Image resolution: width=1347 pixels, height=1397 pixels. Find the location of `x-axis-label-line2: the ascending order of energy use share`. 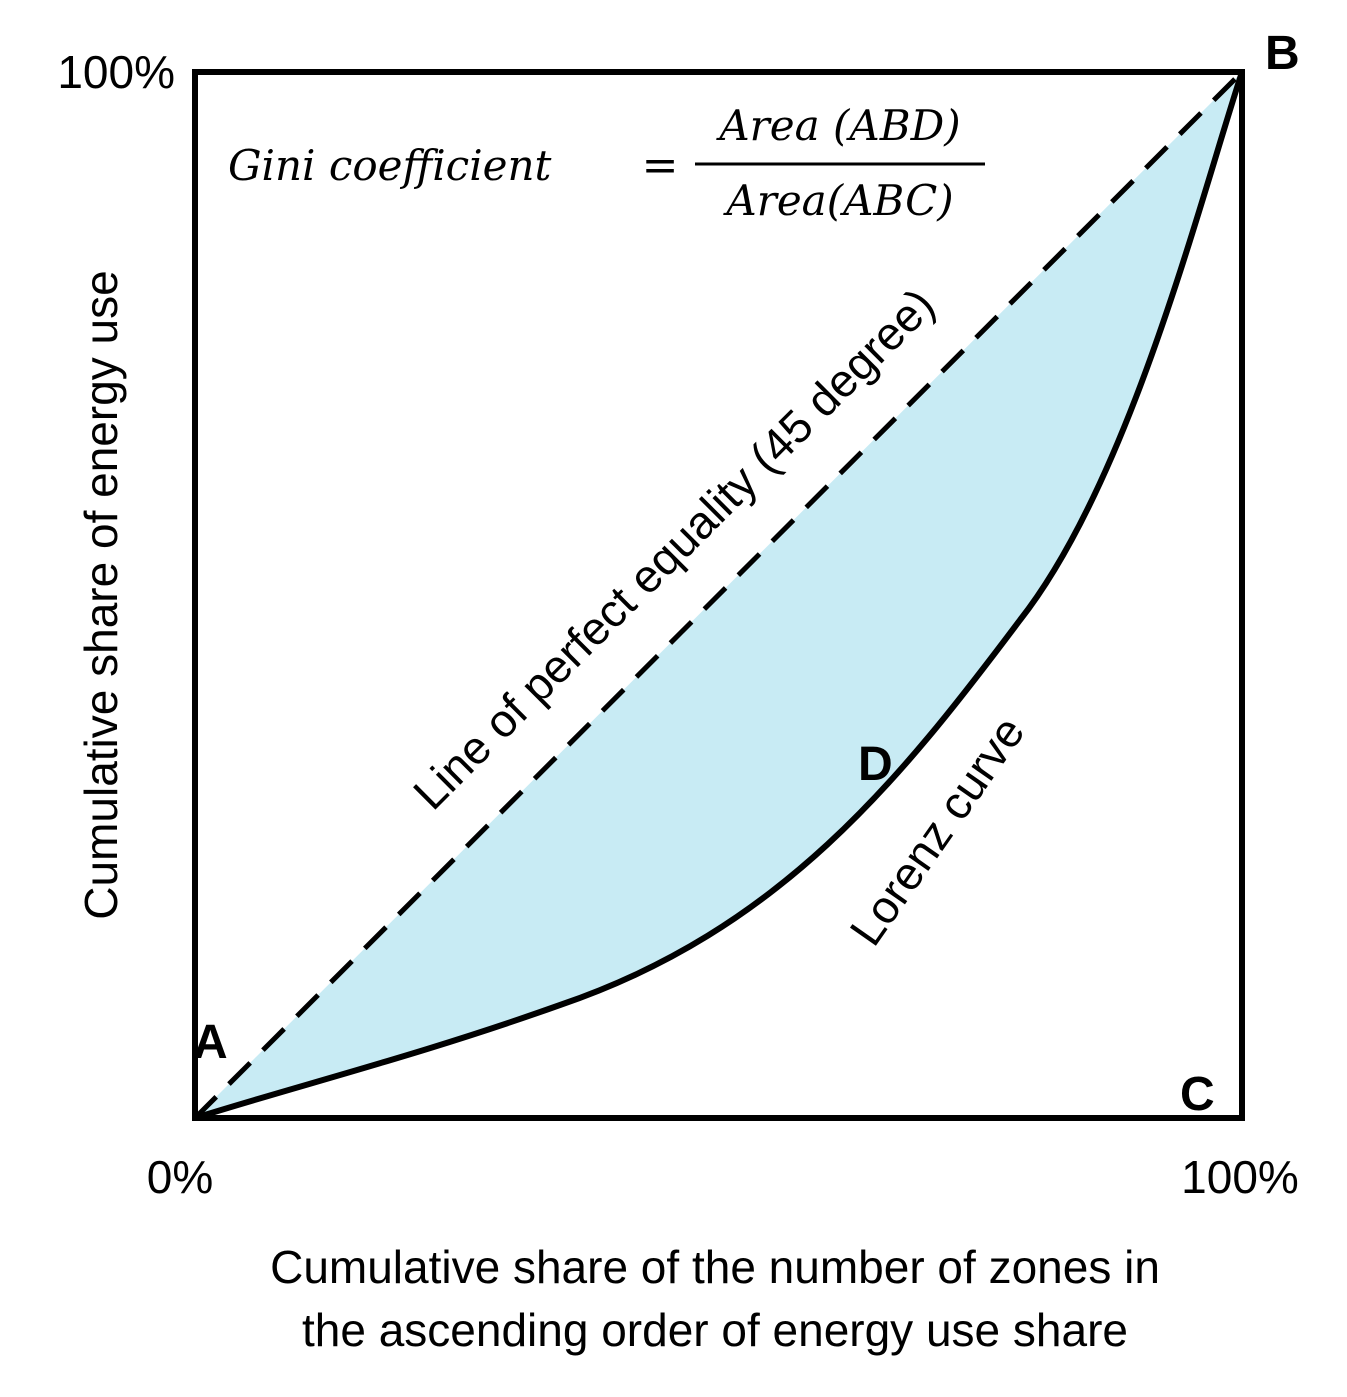

x-axis-label-line2: the ascending order of energy use share is located at coordinates (715, 1330).